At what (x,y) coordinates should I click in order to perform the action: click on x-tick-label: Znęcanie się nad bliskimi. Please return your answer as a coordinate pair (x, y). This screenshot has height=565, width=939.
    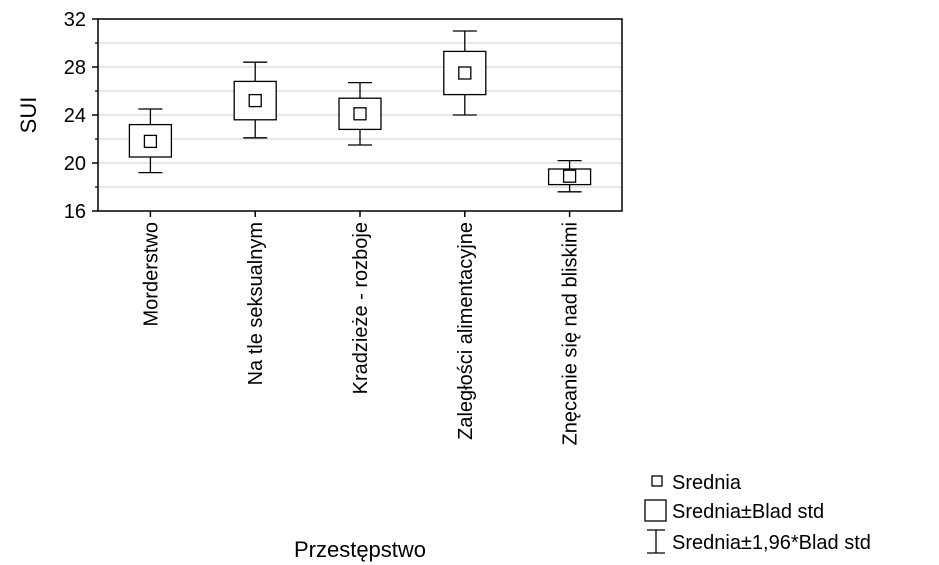
    Looking at the image, I should click on (571, 333).